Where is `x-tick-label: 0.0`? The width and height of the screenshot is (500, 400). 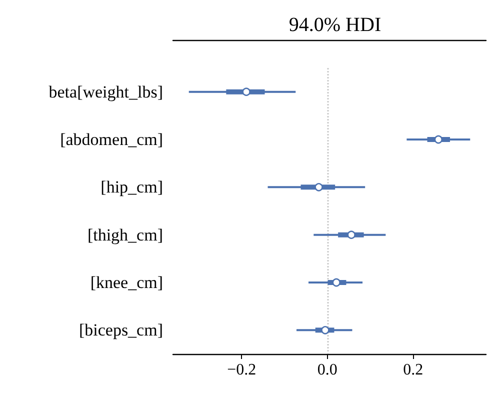
x-tick-label: 0.0 is located at coordinates (327, 370).